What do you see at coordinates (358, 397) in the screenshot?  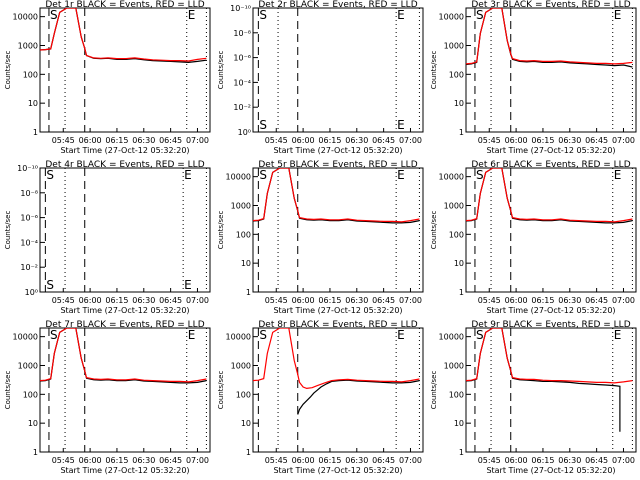 I see `series-events` at bounding box center [358, 397].